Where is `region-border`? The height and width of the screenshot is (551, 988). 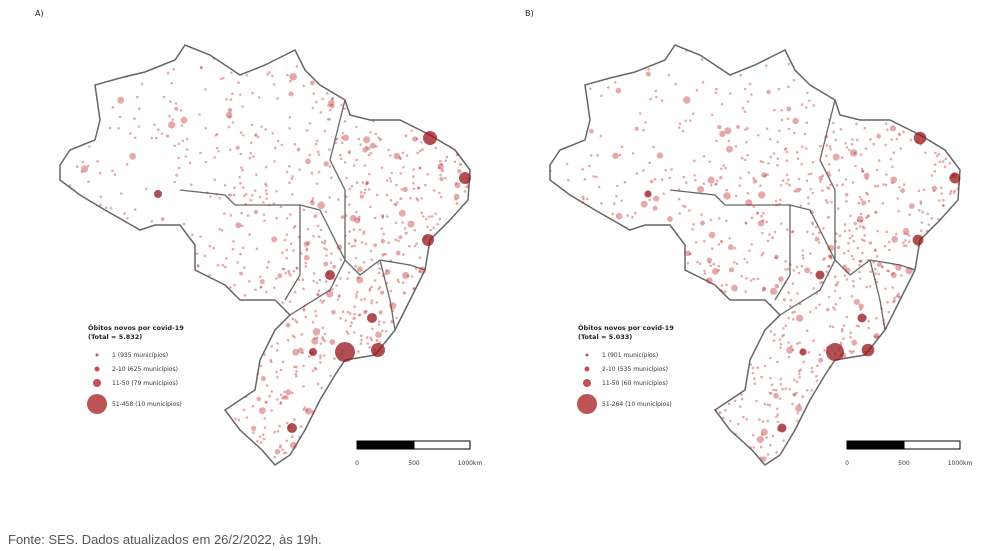
region-border is located at coordinates (317, 287).